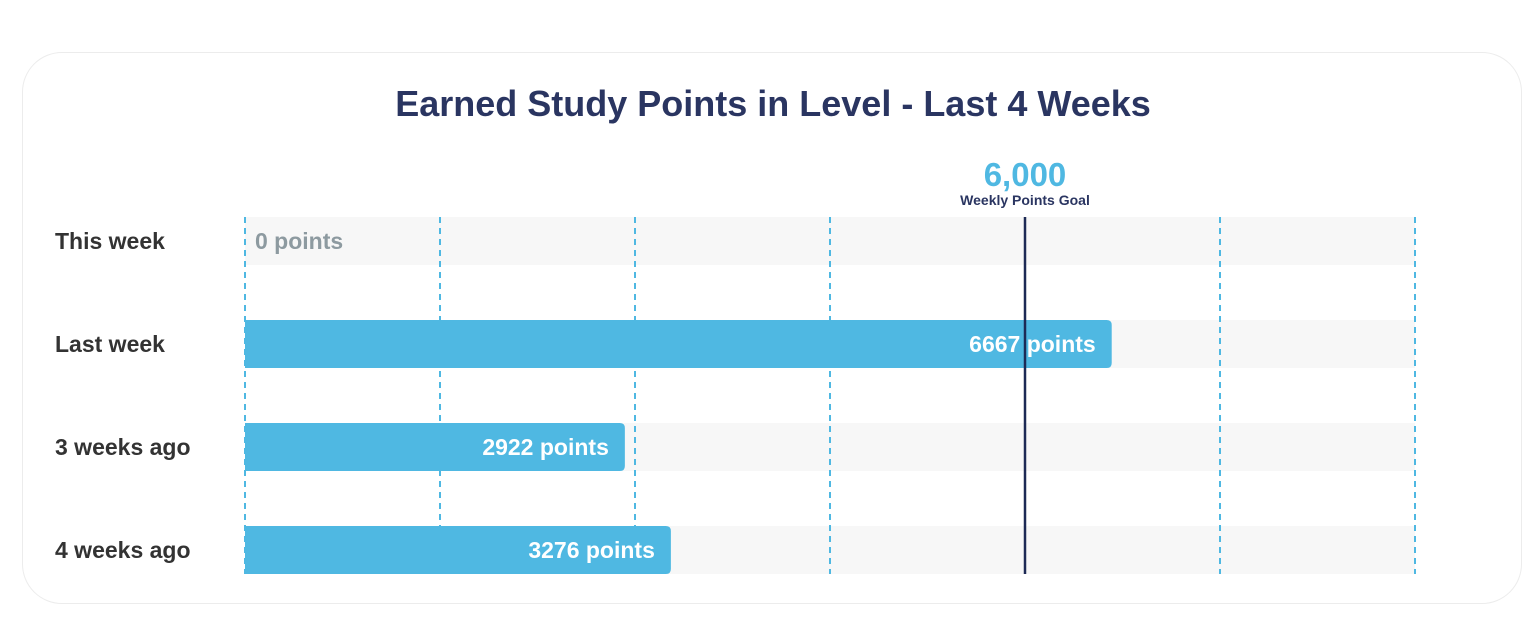 The width and height of the screenshot is (1536, 634). Describe the element at coordinates (123, 550) in the screenshot. I see `category-label: 4 weeks ago` at that location.